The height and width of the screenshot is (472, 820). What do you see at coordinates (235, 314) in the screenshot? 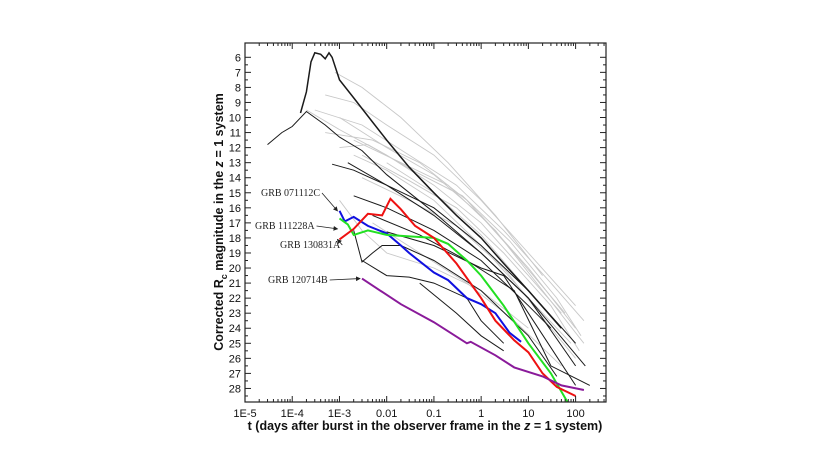
I see `y-tick-label: 23` at bounding box center [235, 314].